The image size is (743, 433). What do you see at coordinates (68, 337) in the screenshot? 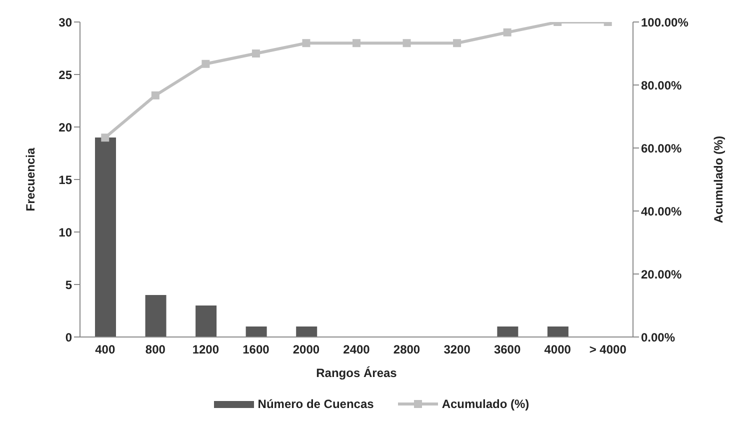
I see `y-tick-label: 0` at bounding box center [68, 337].